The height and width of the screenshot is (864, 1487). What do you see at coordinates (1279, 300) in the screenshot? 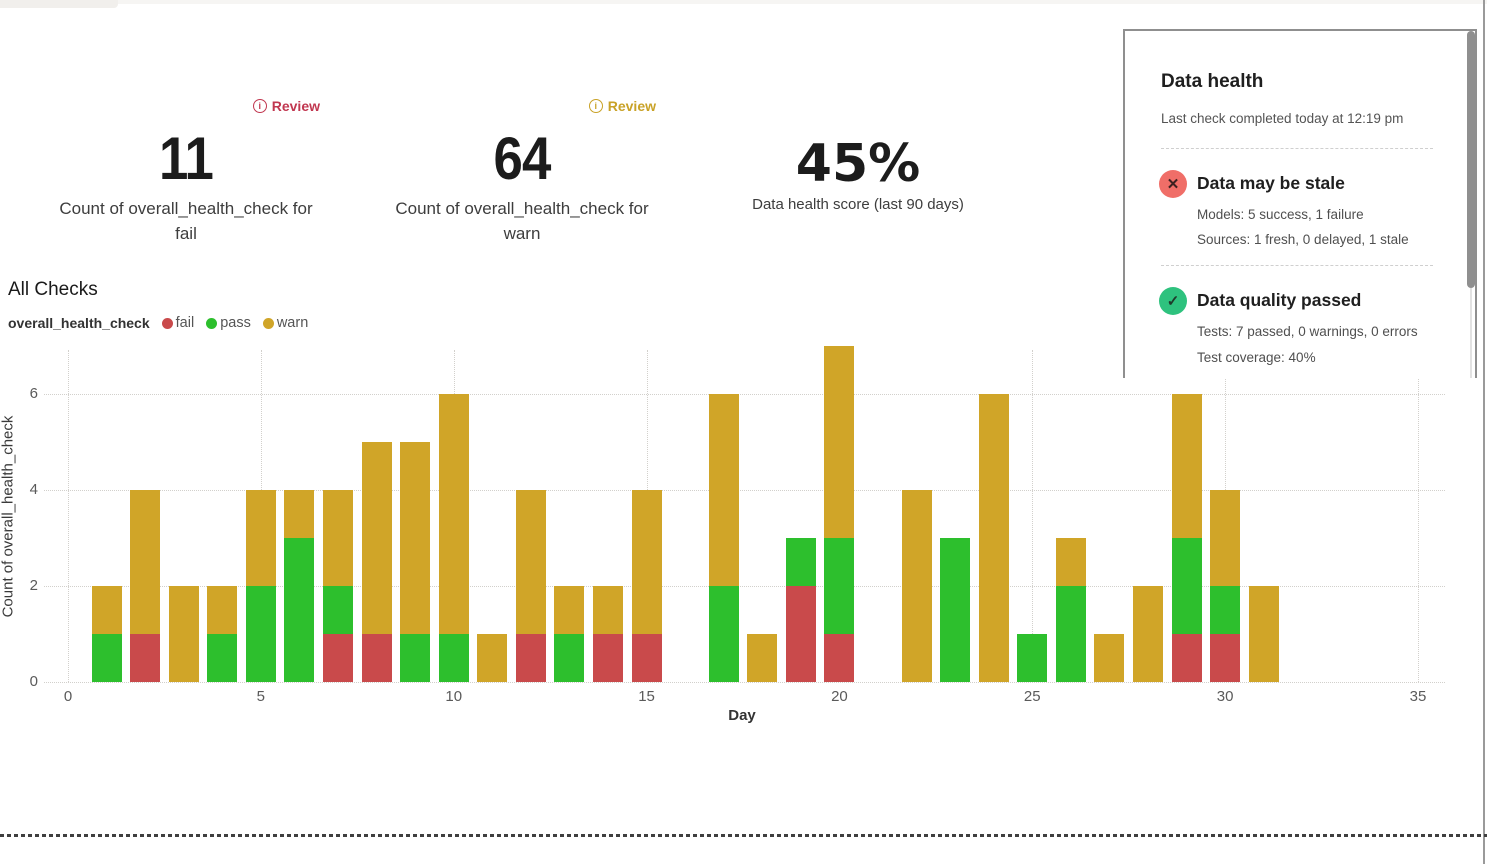
I see `health-section-title: Data quality passed` at bounding box center [1279, 300].